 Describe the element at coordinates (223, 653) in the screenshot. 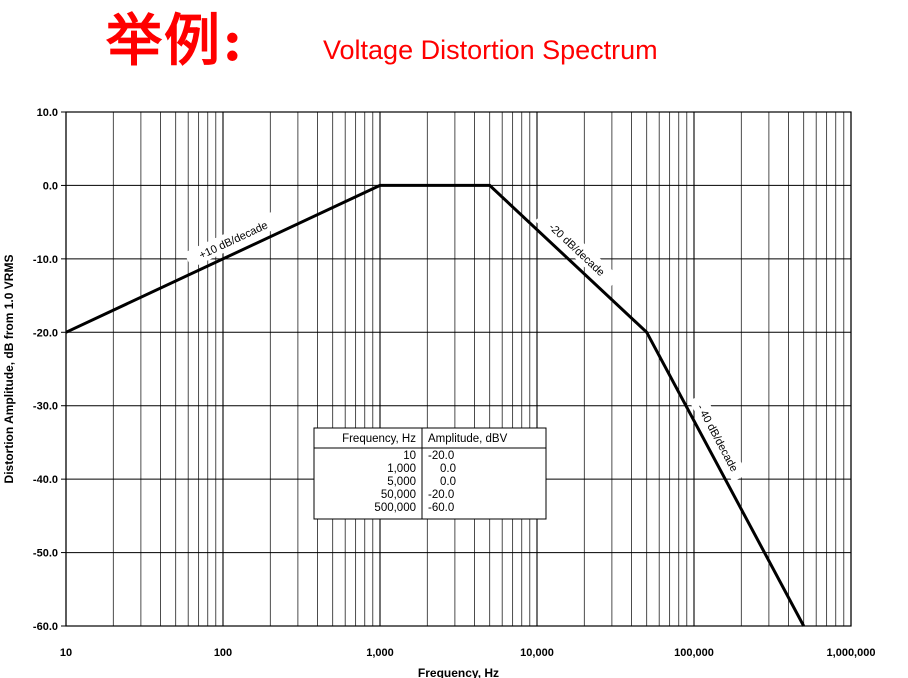

I see `x-tick-label: 100` at that location.